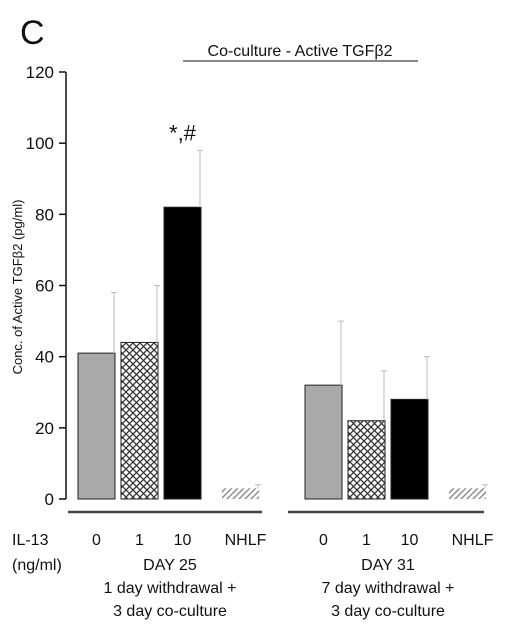  What do you see at coordinates (44, 357) in the screenshot?
I see `y-tick-label: 40` at bounding box center [44, 357].